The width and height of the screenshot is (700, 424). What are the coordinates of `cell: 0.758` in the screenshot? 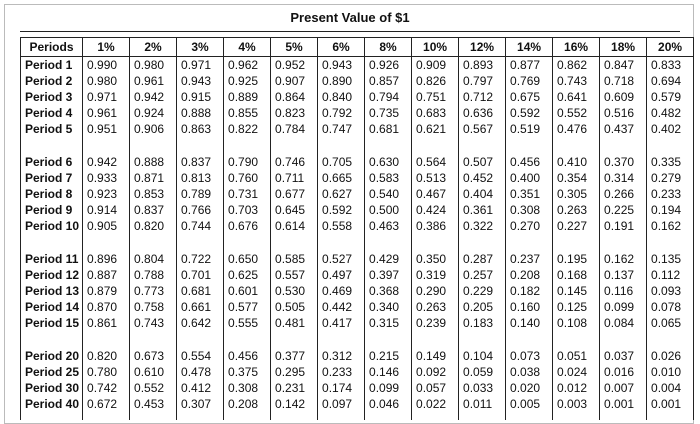 It's located at (153, 307).